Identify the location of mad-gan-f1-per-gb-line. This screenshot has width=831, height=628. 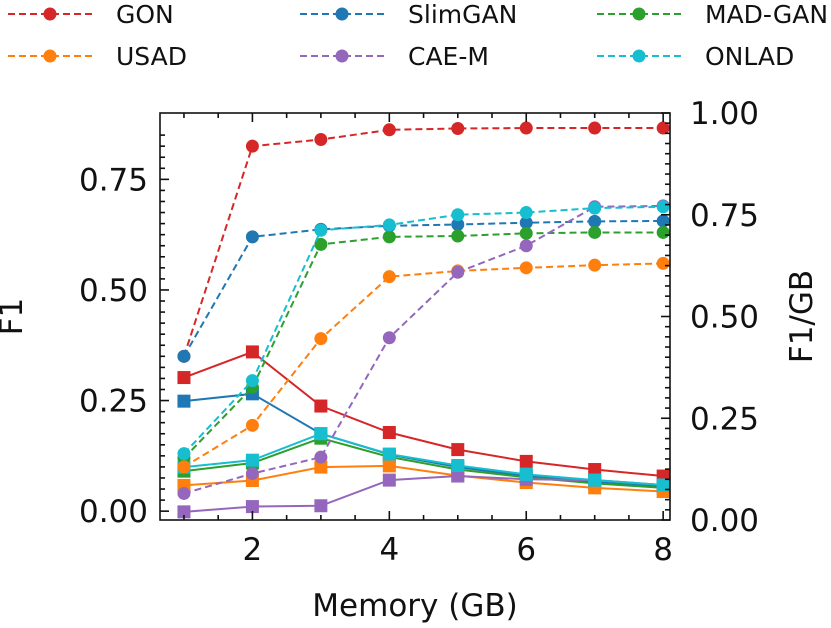
(423, 463).